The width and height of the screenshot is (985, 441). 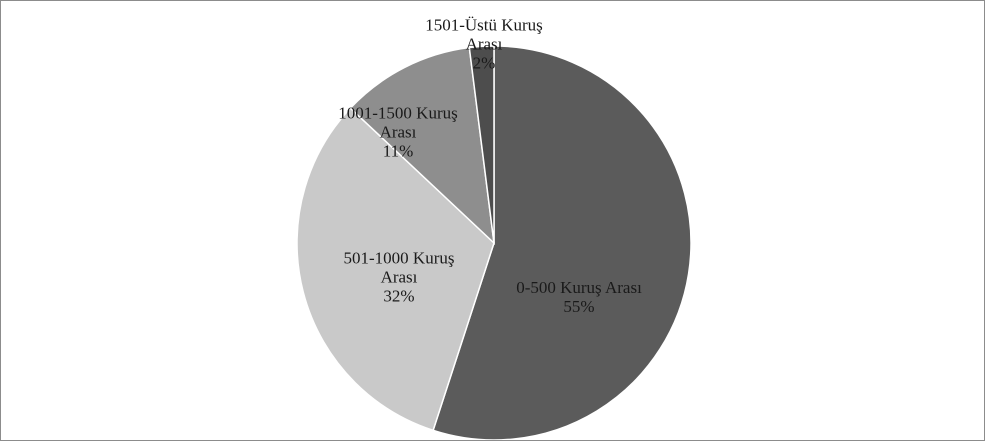 I want to click on slice-label: 0-500 Kuruş Arası 55%, so click(x=579, y=297).